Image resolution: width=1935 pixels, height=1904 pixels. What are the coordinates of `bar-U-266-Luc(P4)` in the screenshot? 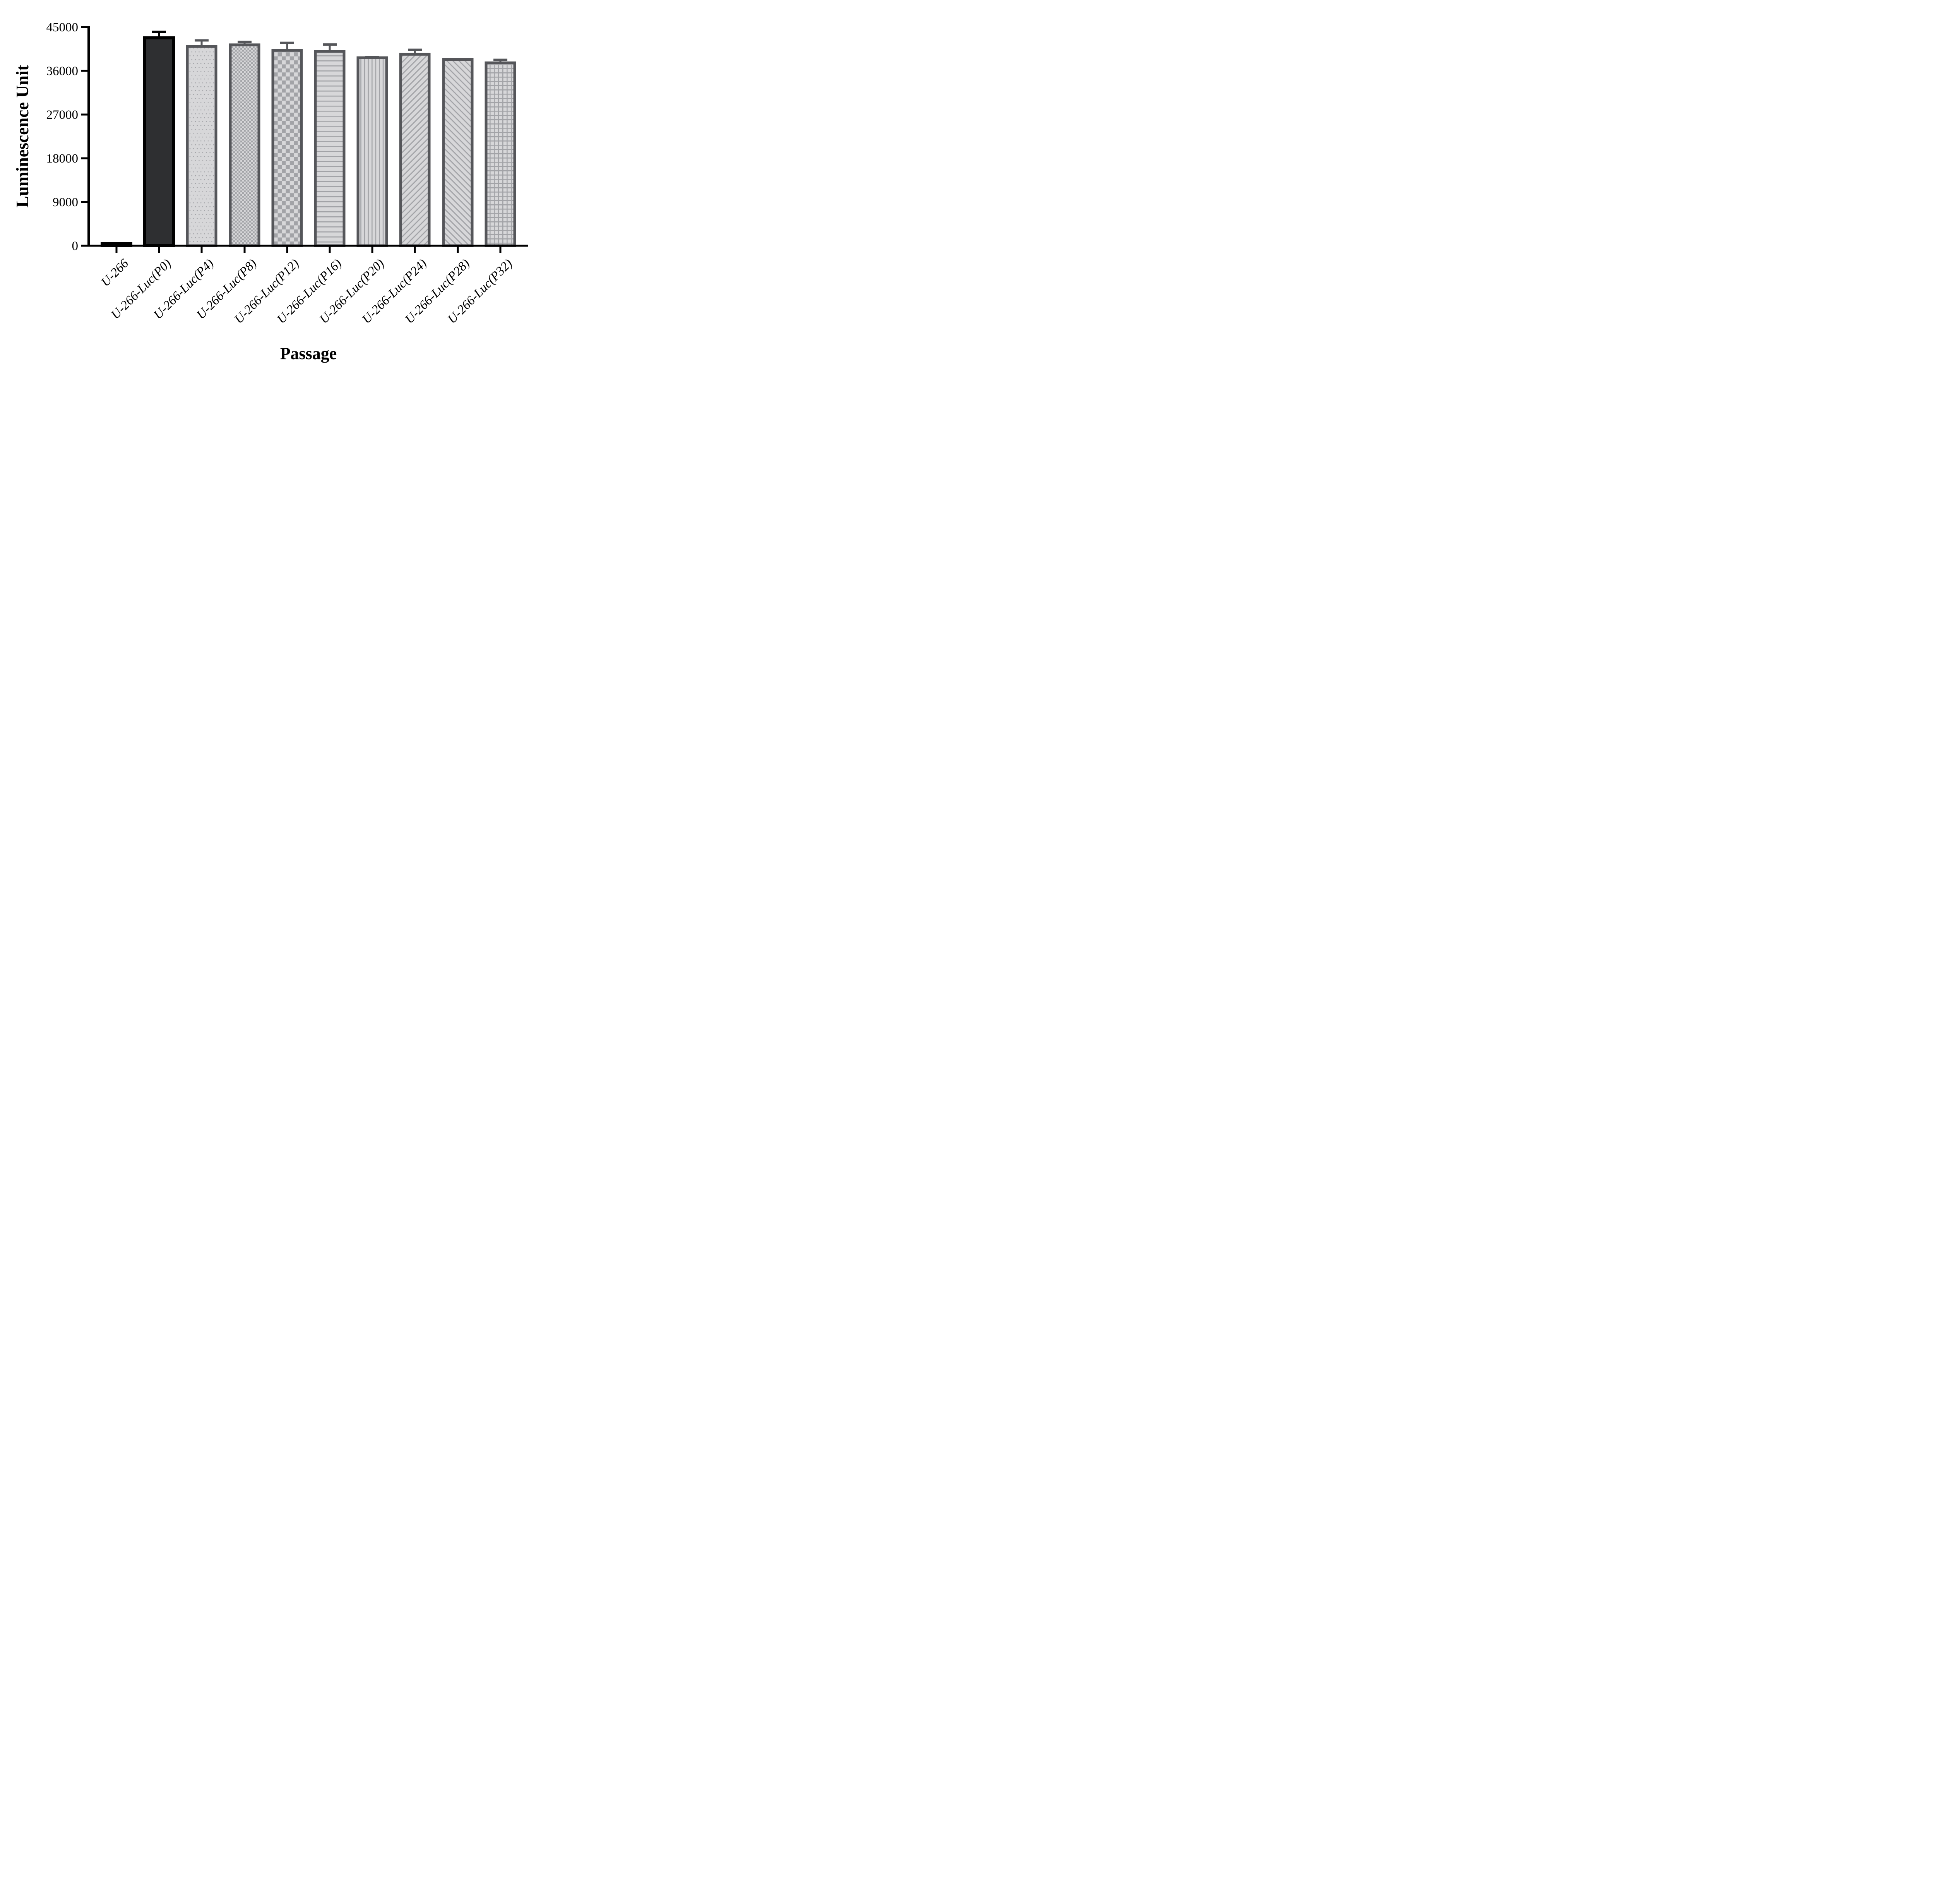 It's located at (201, 146).